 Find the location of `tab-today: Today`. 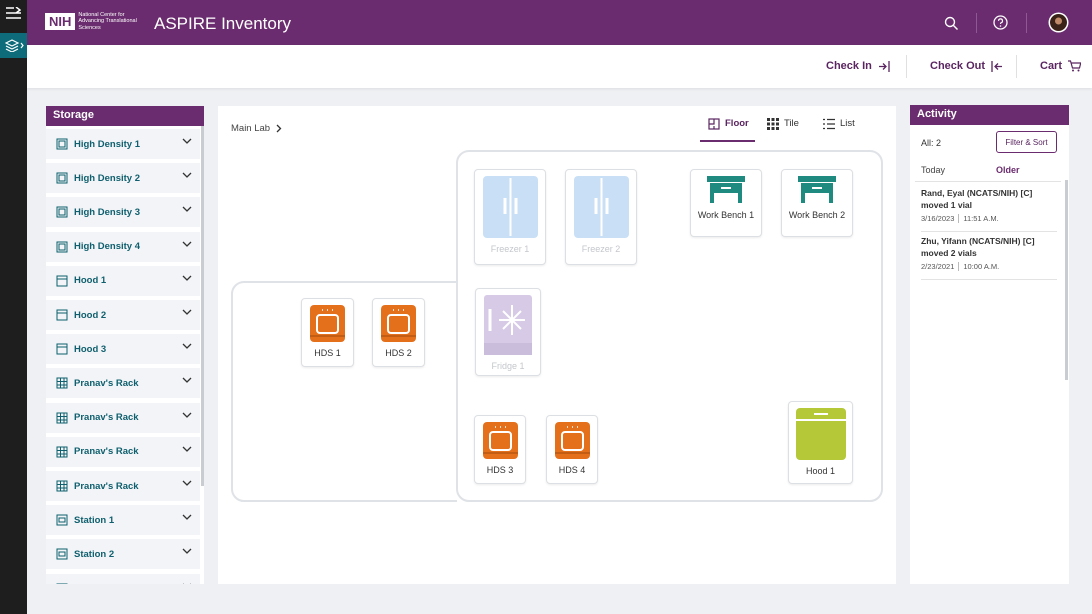

tab-today: Today is located at coordinates (933, 170).